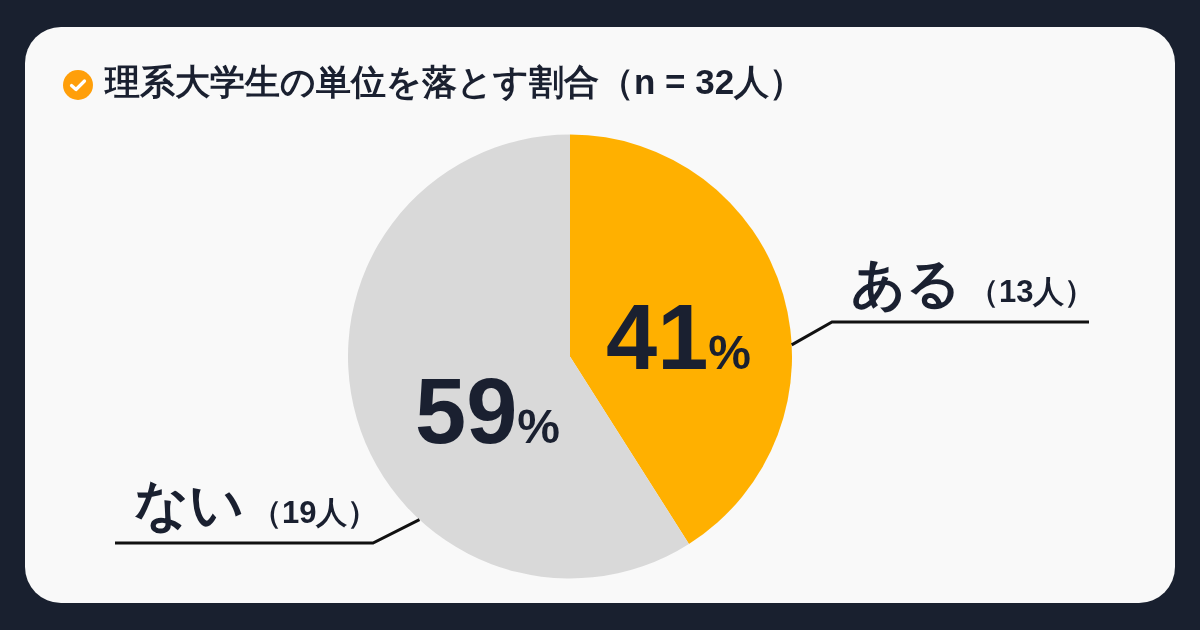  I want to click on pie-slice, so click(681, 339).